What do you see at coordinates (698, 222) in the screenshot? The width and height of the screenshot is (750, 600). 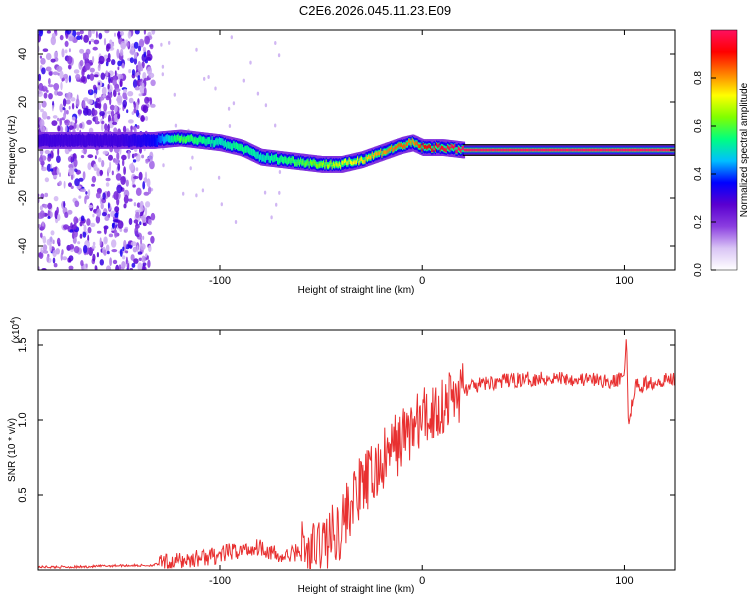 I see `colorbar-tick-label: 0.2` at bounding box center [698, 222].